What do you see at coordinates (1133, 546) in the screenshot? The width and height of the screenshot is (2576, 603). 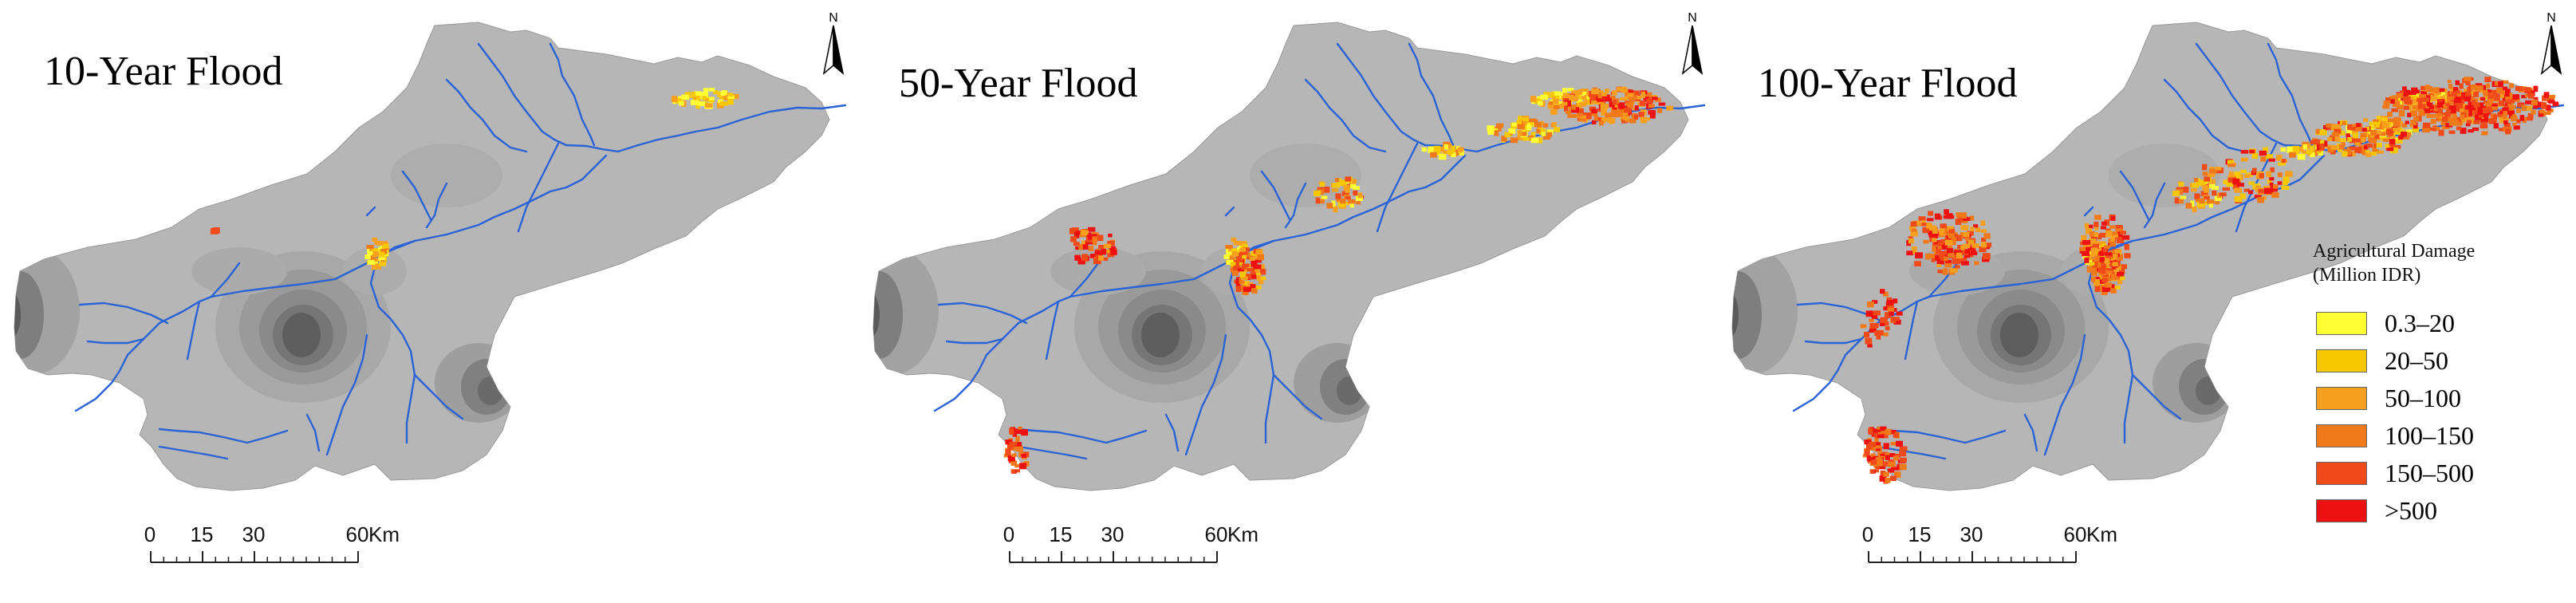 I see `scale-bar: 0 15 30 60 Km` at bounding box center [1133, 546].